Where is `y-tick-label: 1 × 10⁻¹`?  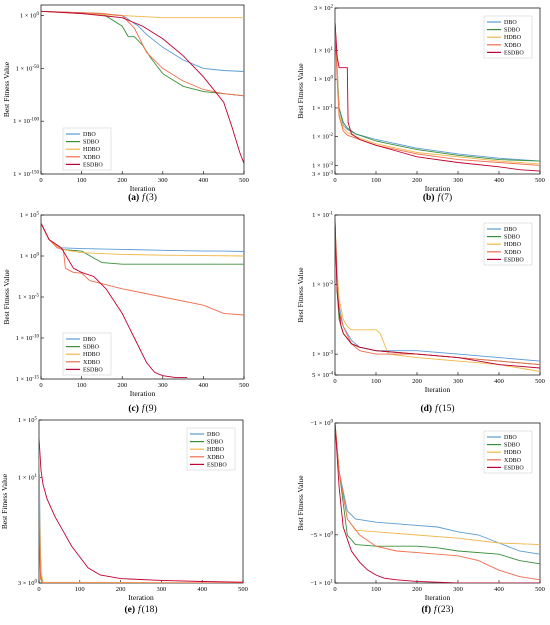 y-tick-label: 1 × 10⁻¹ is located at coordinates (322, 108).